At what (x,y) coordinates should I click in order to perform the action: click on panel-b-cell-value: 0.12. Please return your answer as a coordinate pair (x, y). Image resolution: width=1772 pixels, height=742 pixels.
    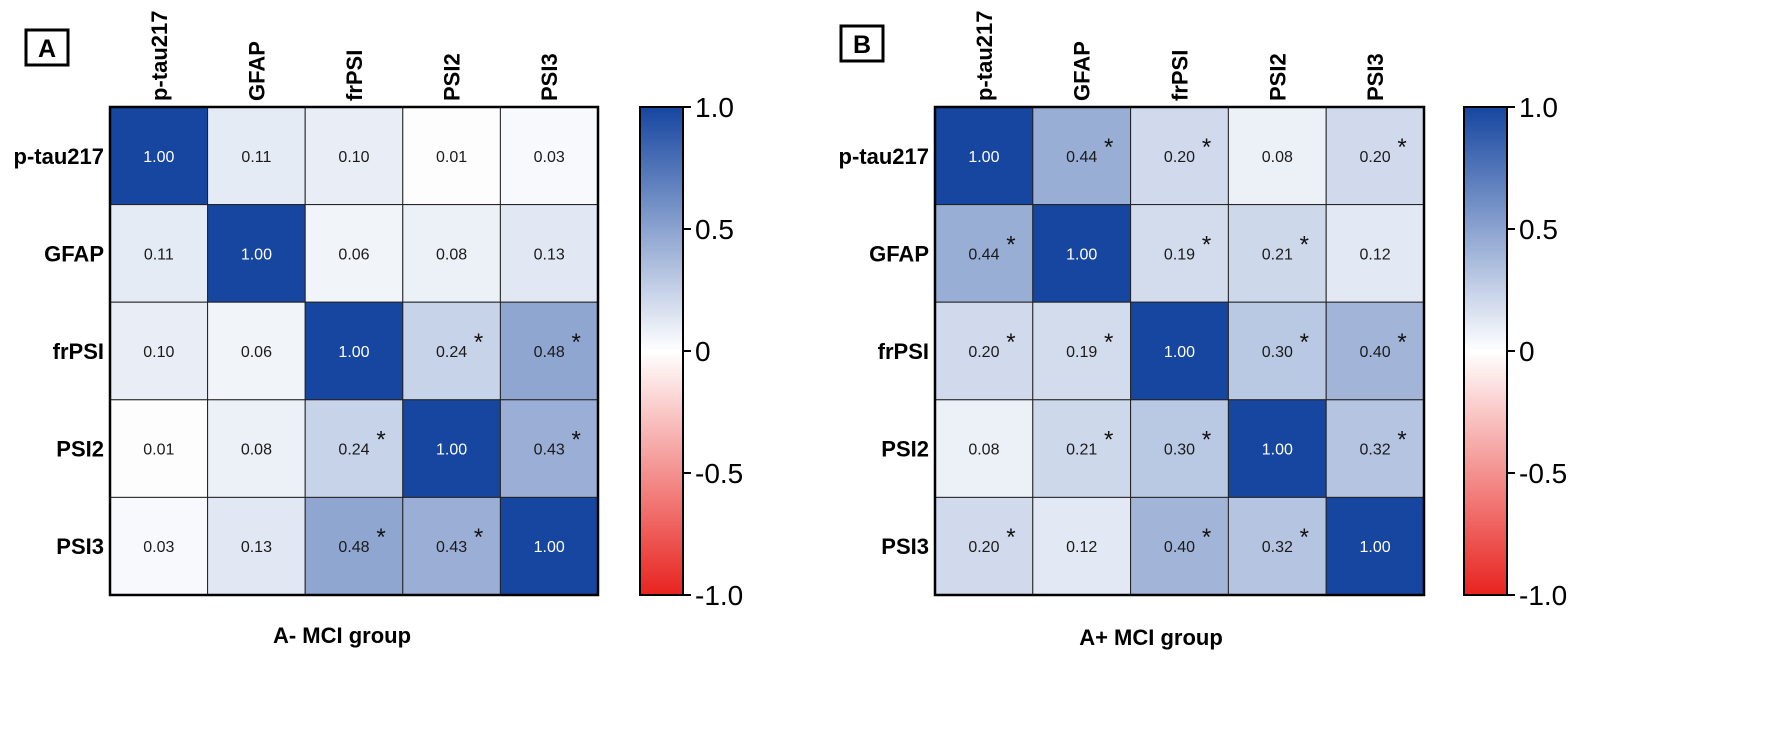
    Looking at the image, I should click on (1375, 254).